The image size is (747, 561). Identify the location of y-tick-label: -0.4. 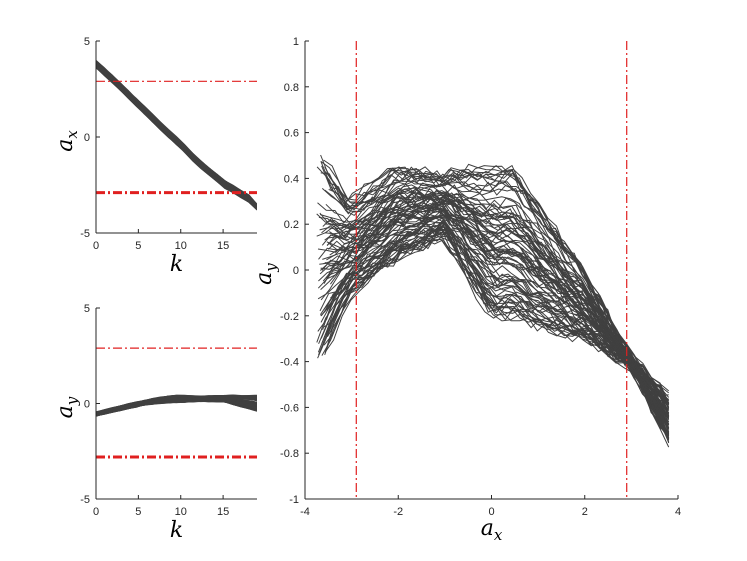
(289, 363).